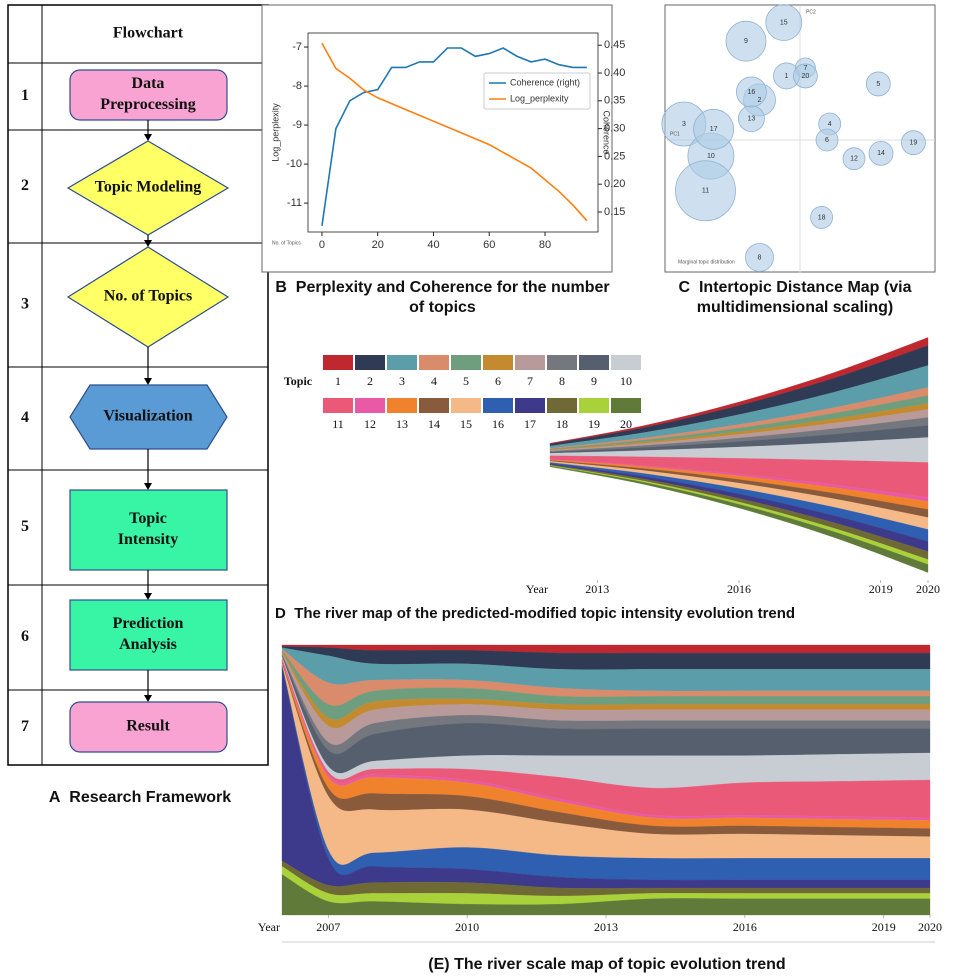 This screenshot has width=957, height=980. Describe the element at coordinates (466, 424) in the screenshot. I see `legend-label: 15` at that location.